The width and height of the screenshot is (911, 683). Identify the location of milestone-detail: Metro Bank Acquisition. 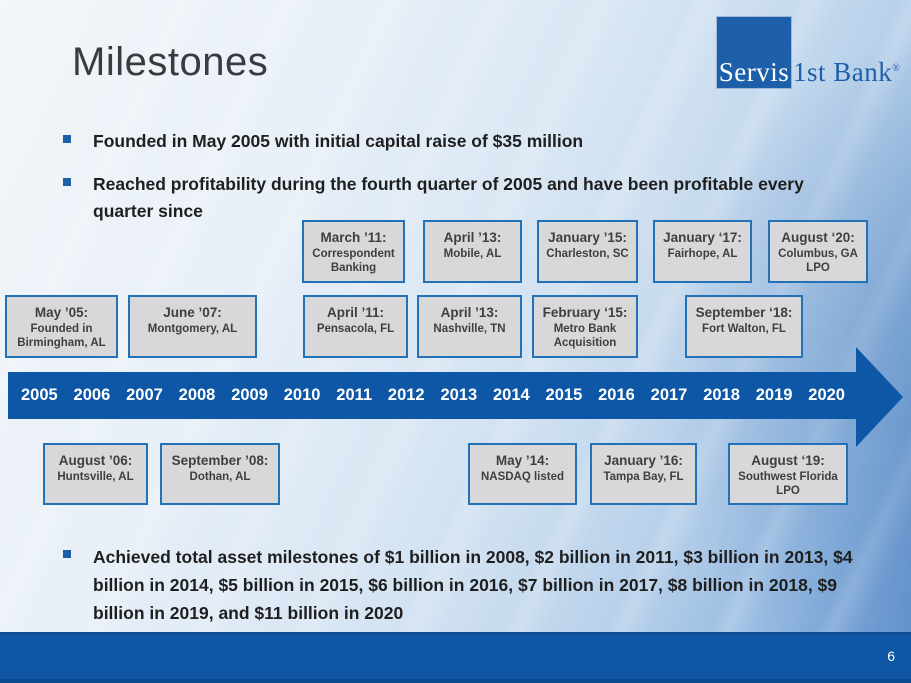
(585, 336).